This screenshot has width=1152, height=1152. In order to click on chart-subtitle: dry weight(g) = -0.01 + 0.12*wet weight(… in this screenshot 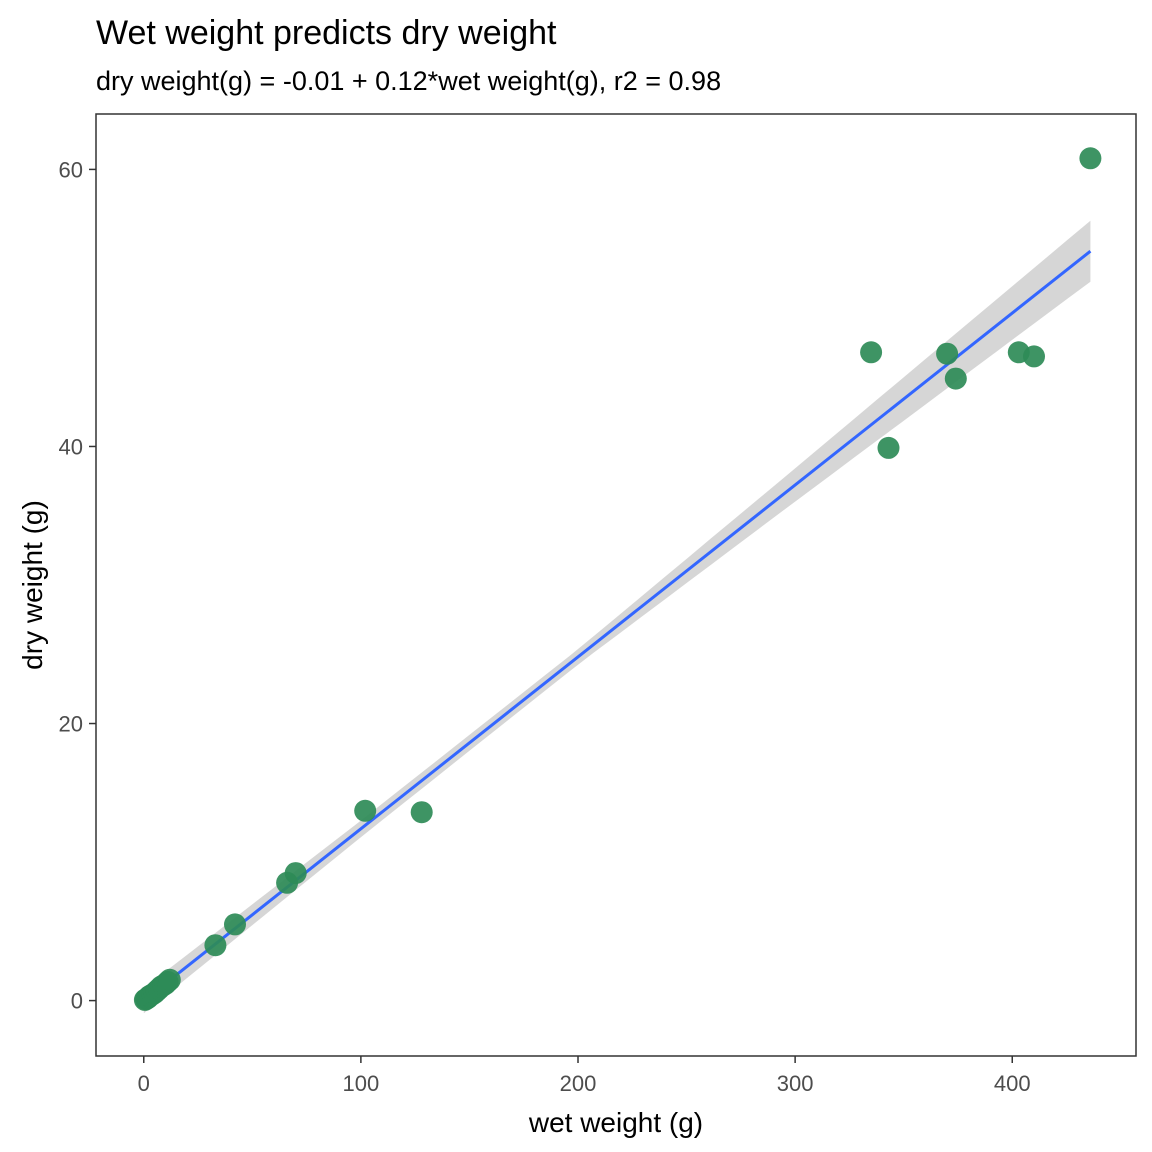, I will do `click(408, 81)`.